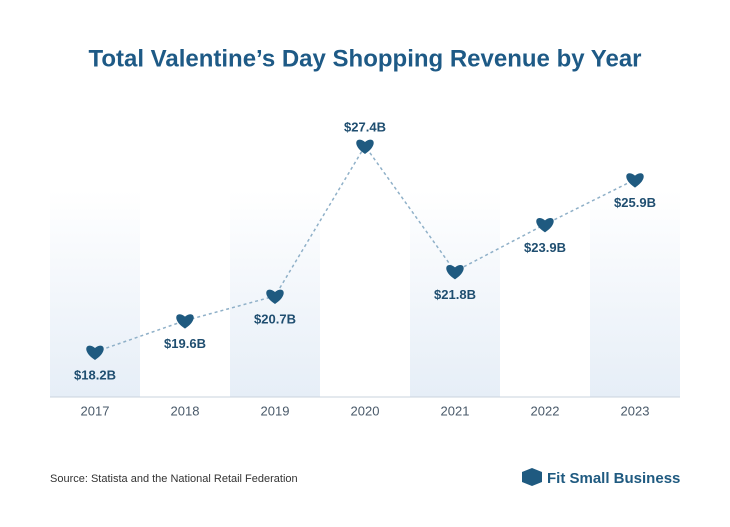 The width and height of the screenshot is (730, 527). What do you see at coordinates (275, 410) in the screenshot?
I see `x-tick-label: 2019` at bounding box center [275, 410].